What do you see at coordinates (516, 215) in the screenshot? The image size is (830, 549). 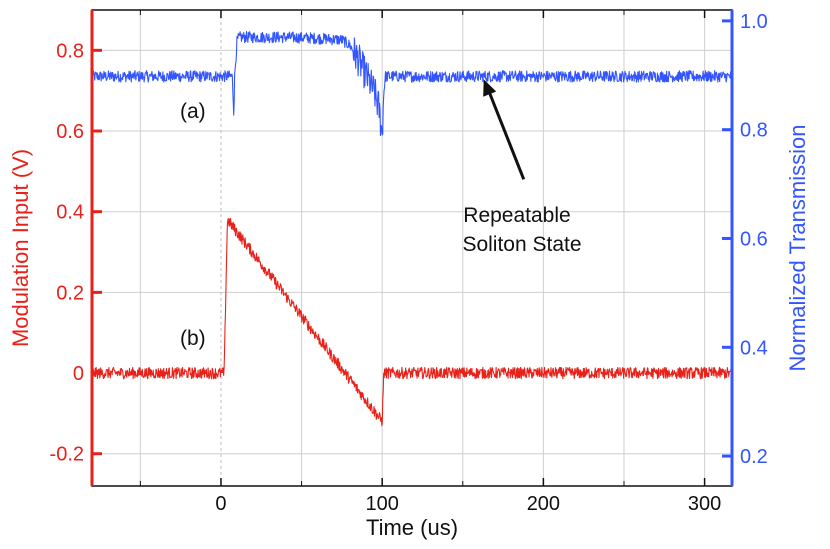 I see `annotation-line-1: Repeatable` at bounding box center [516, 215].